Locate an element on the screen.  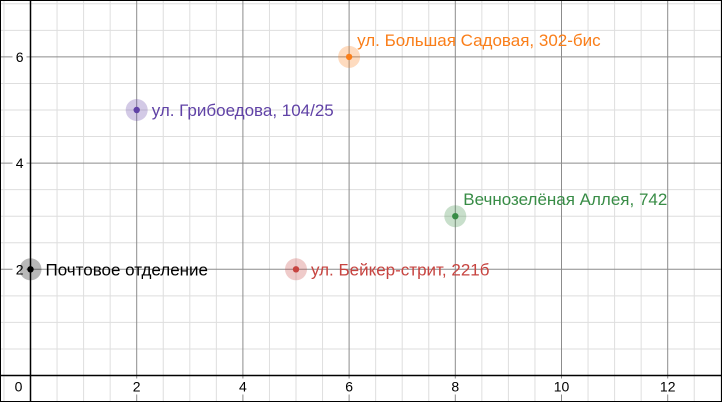
data-point-label: ул. Бейкер-стрит, 221б is located at coordinates (400, 269).